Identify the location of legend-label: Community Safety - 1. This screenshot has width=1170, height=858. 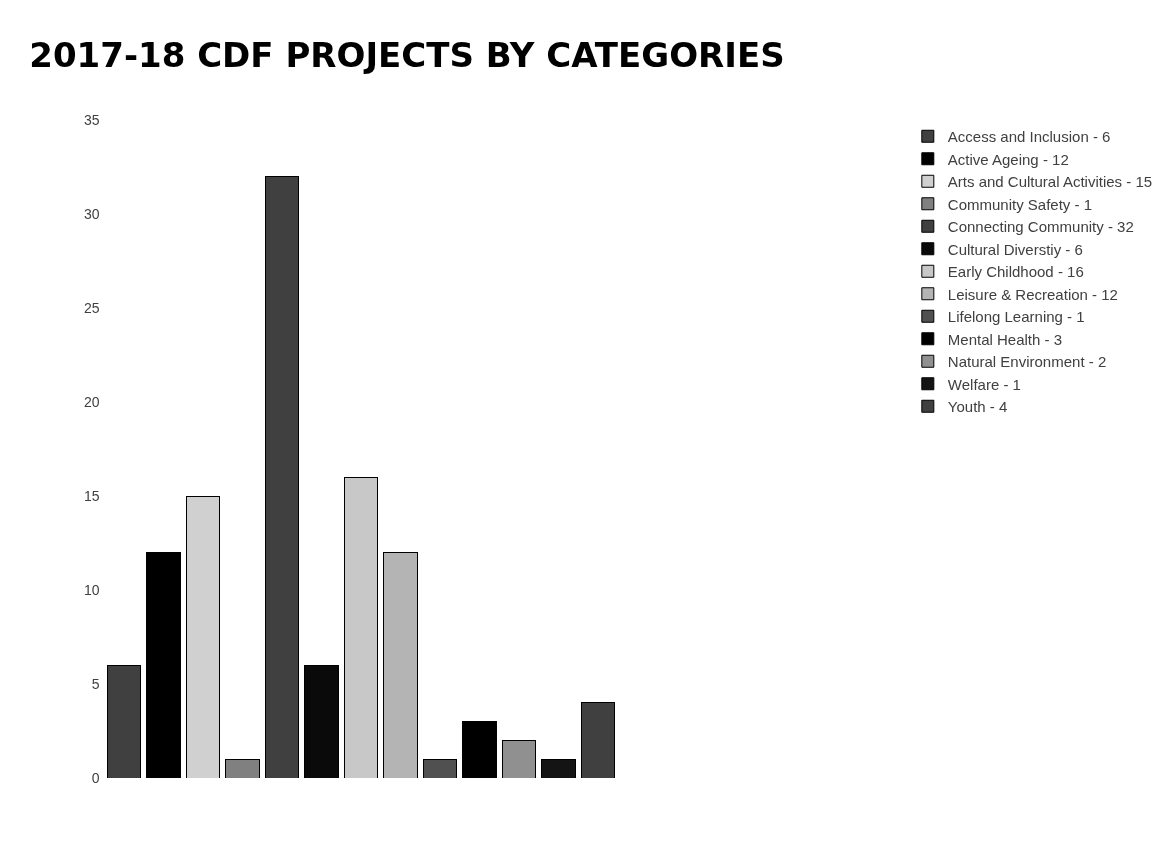
(1020, 204).